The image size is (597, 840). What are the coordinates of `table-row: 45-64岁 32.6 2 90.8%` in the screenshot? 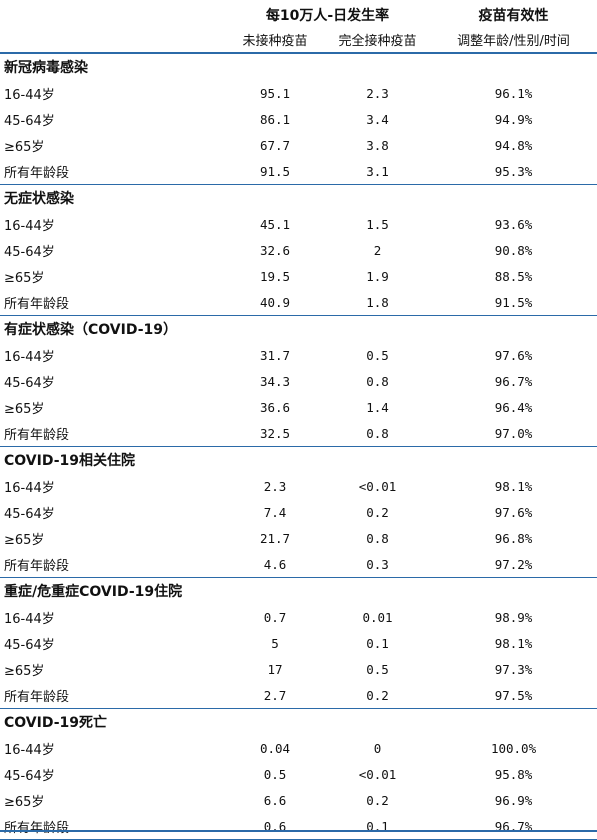 It's located at (298, 250).